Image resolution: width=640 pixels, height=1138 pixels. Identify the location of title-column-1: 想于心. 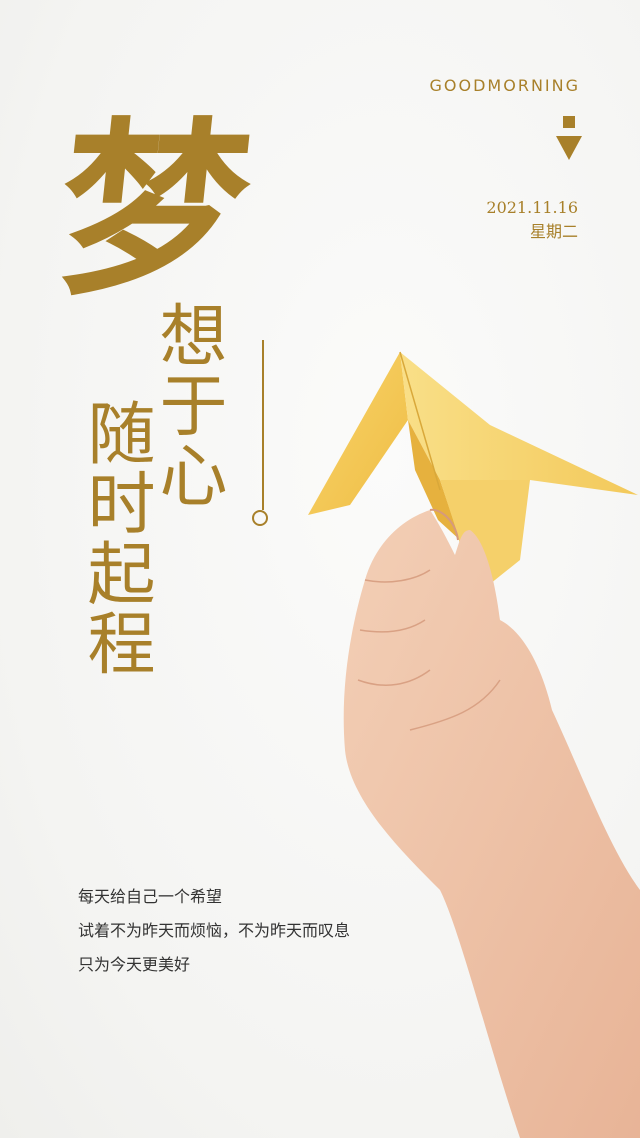
(186, 405).